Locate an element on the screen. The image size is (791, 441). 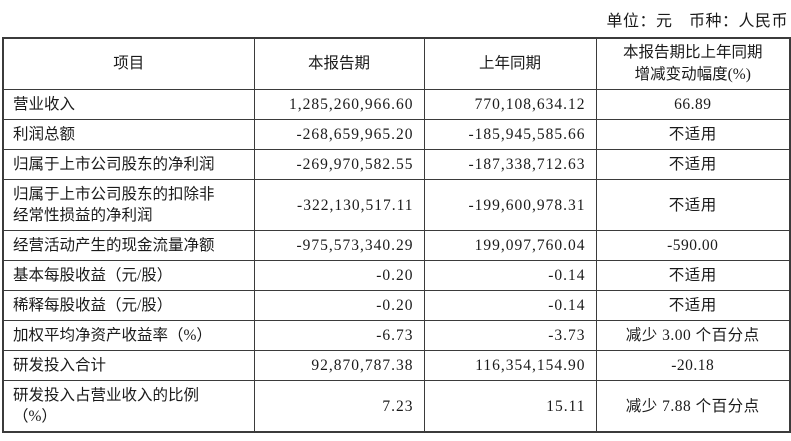
prior-period-cell: -187,338,712.63 is located at coordinates (510, 164).